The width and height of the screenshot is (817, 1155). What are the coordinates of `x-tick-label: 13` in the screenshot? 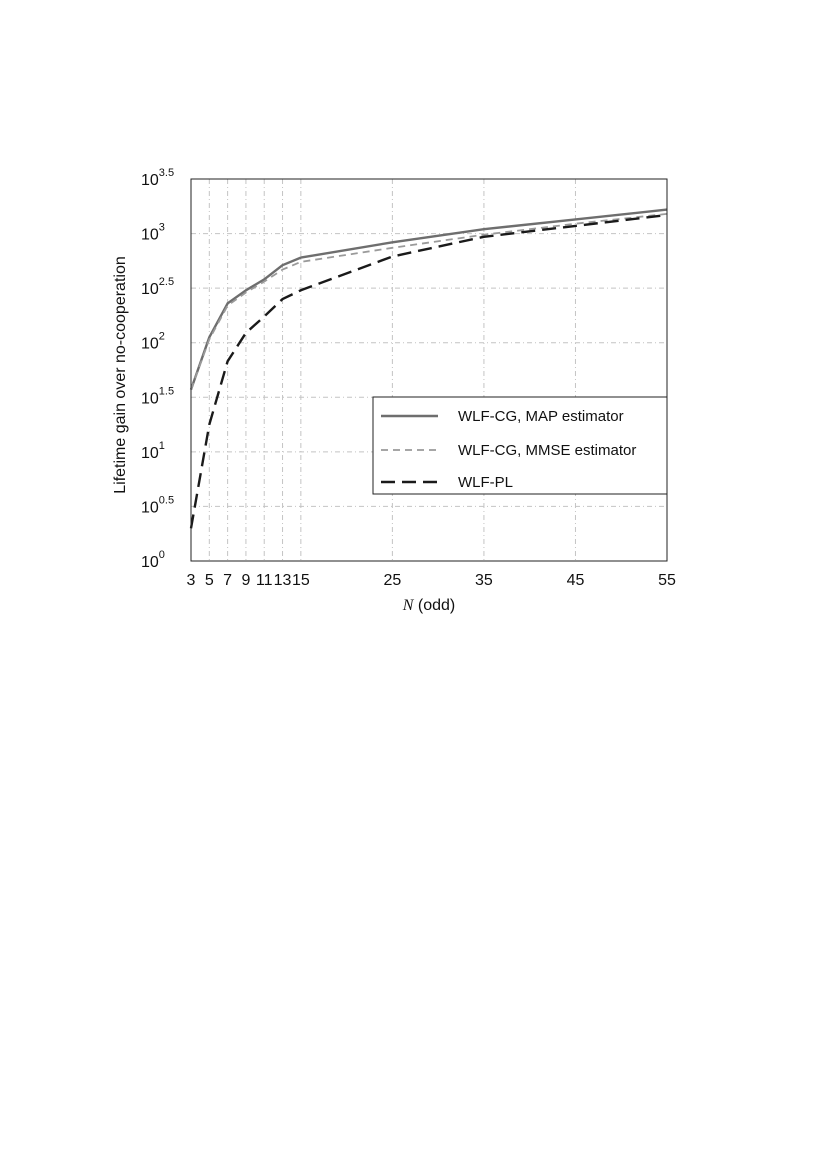 It's located at (283, 580).